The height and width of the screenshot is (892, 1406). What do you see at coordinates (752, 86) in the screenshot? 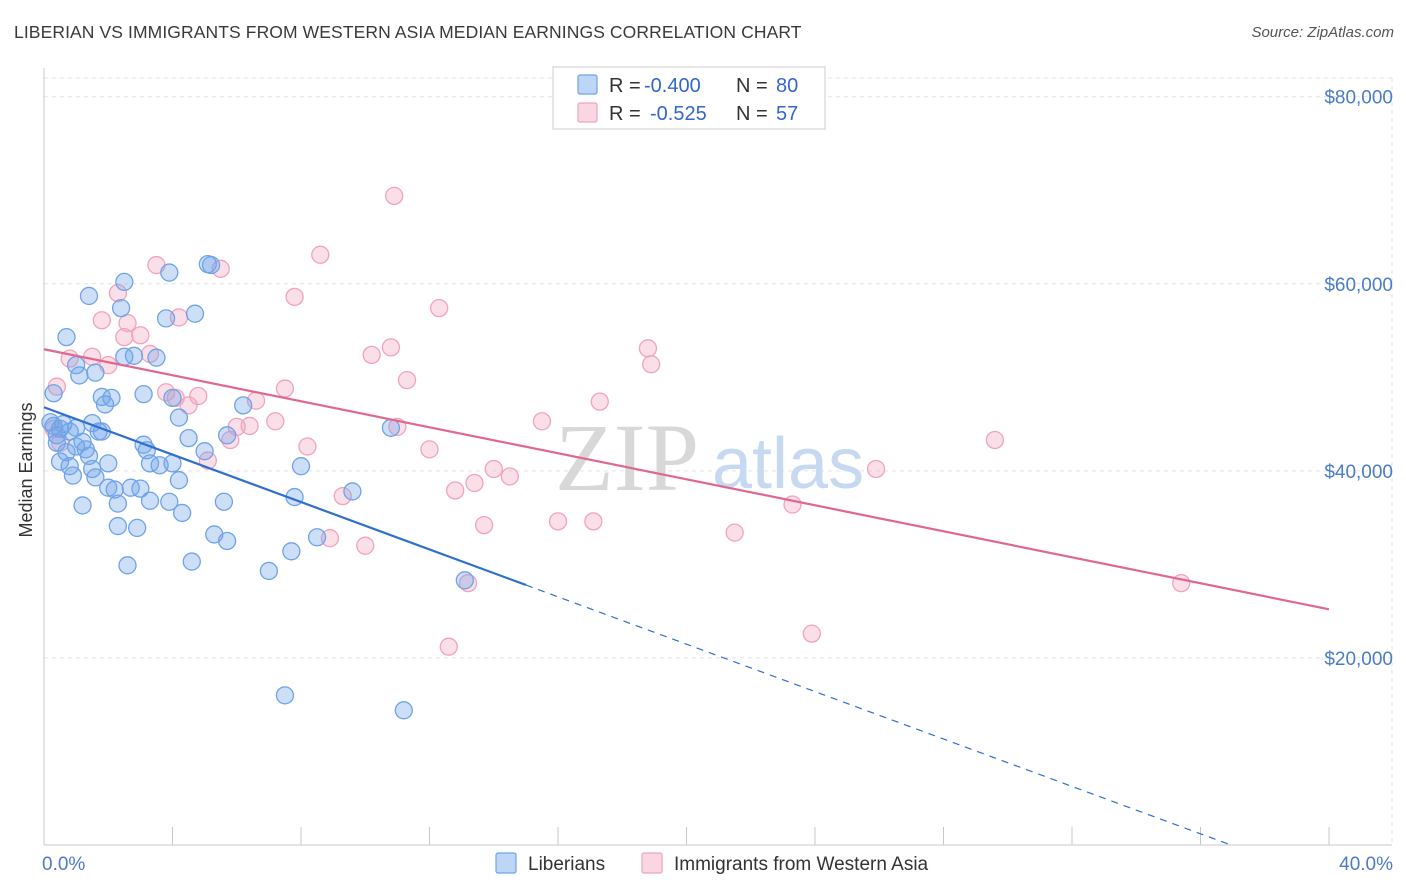
I see `legend-n-label-1: N =` at bounding box center [752, 86].